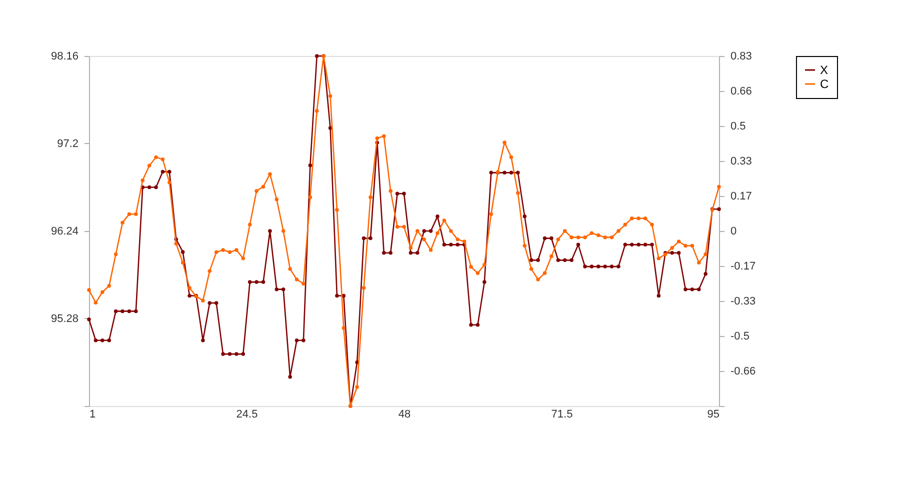 This screenshot has height=500, width=900. Describe the element at coordinates (741, 92) in the screenshot. I see `y2-tick-label: 0.66` at that location.